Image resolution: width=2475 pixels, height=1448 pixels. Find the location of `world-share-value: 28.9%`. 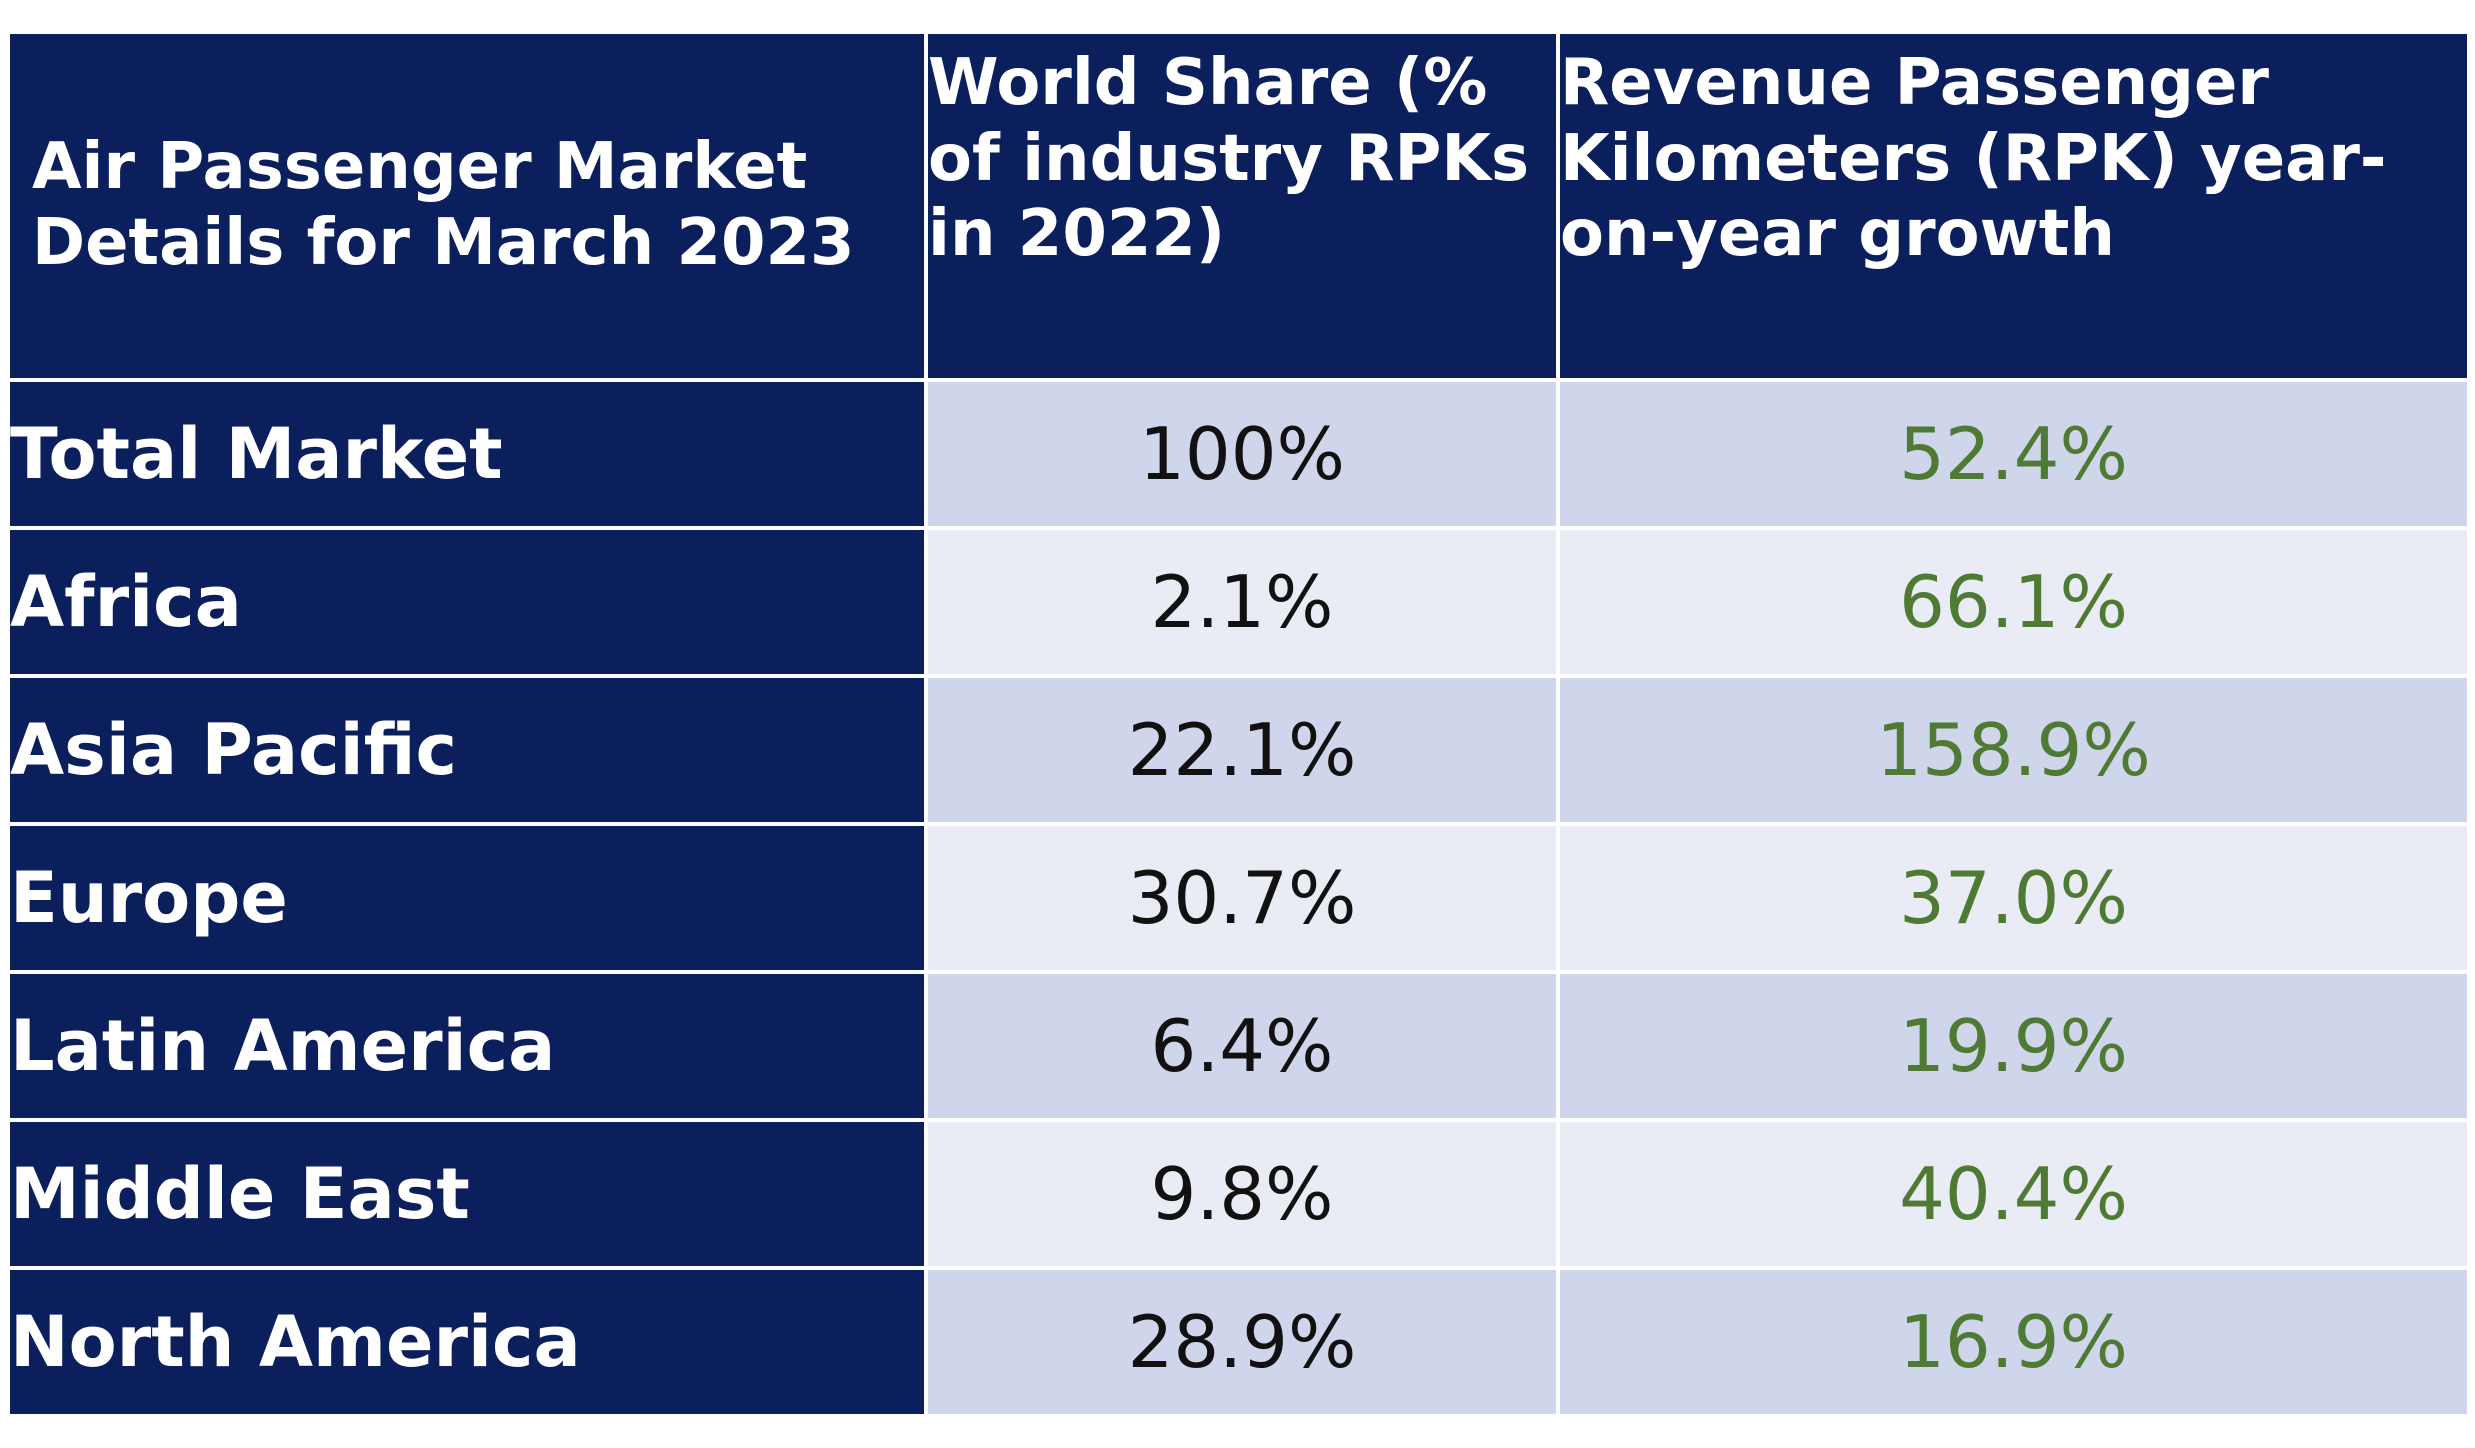

world-share-value: 28.9% is located at coordinates (1242, 1342).